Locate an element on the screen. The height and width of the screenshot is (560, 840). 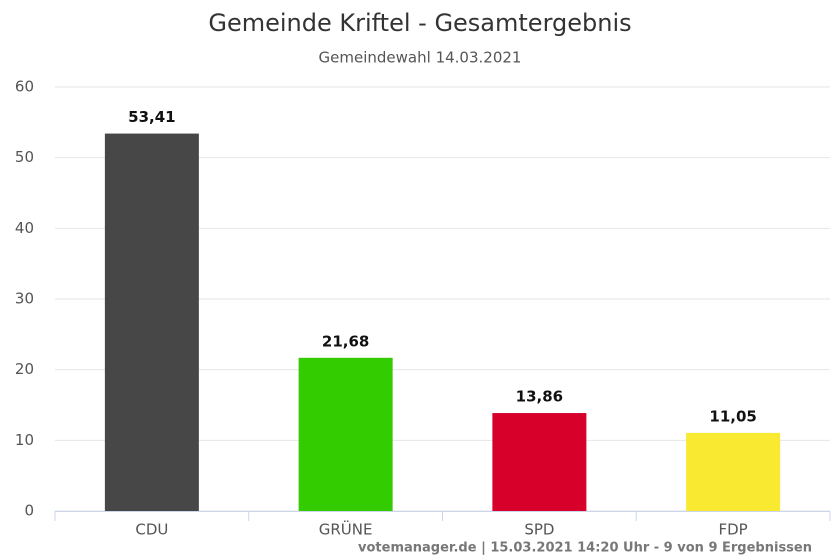
y-tick-label: 60 is located at coordinates (24, 87).